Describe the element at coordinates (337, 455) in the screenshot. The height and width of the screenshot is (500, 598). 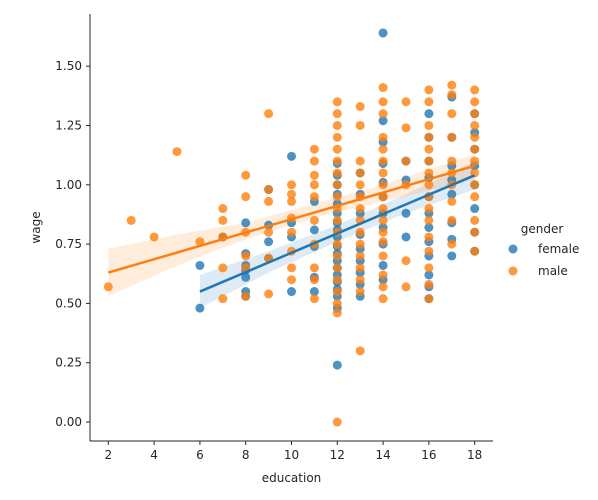
I see `x-tick-label: 12` at that location.